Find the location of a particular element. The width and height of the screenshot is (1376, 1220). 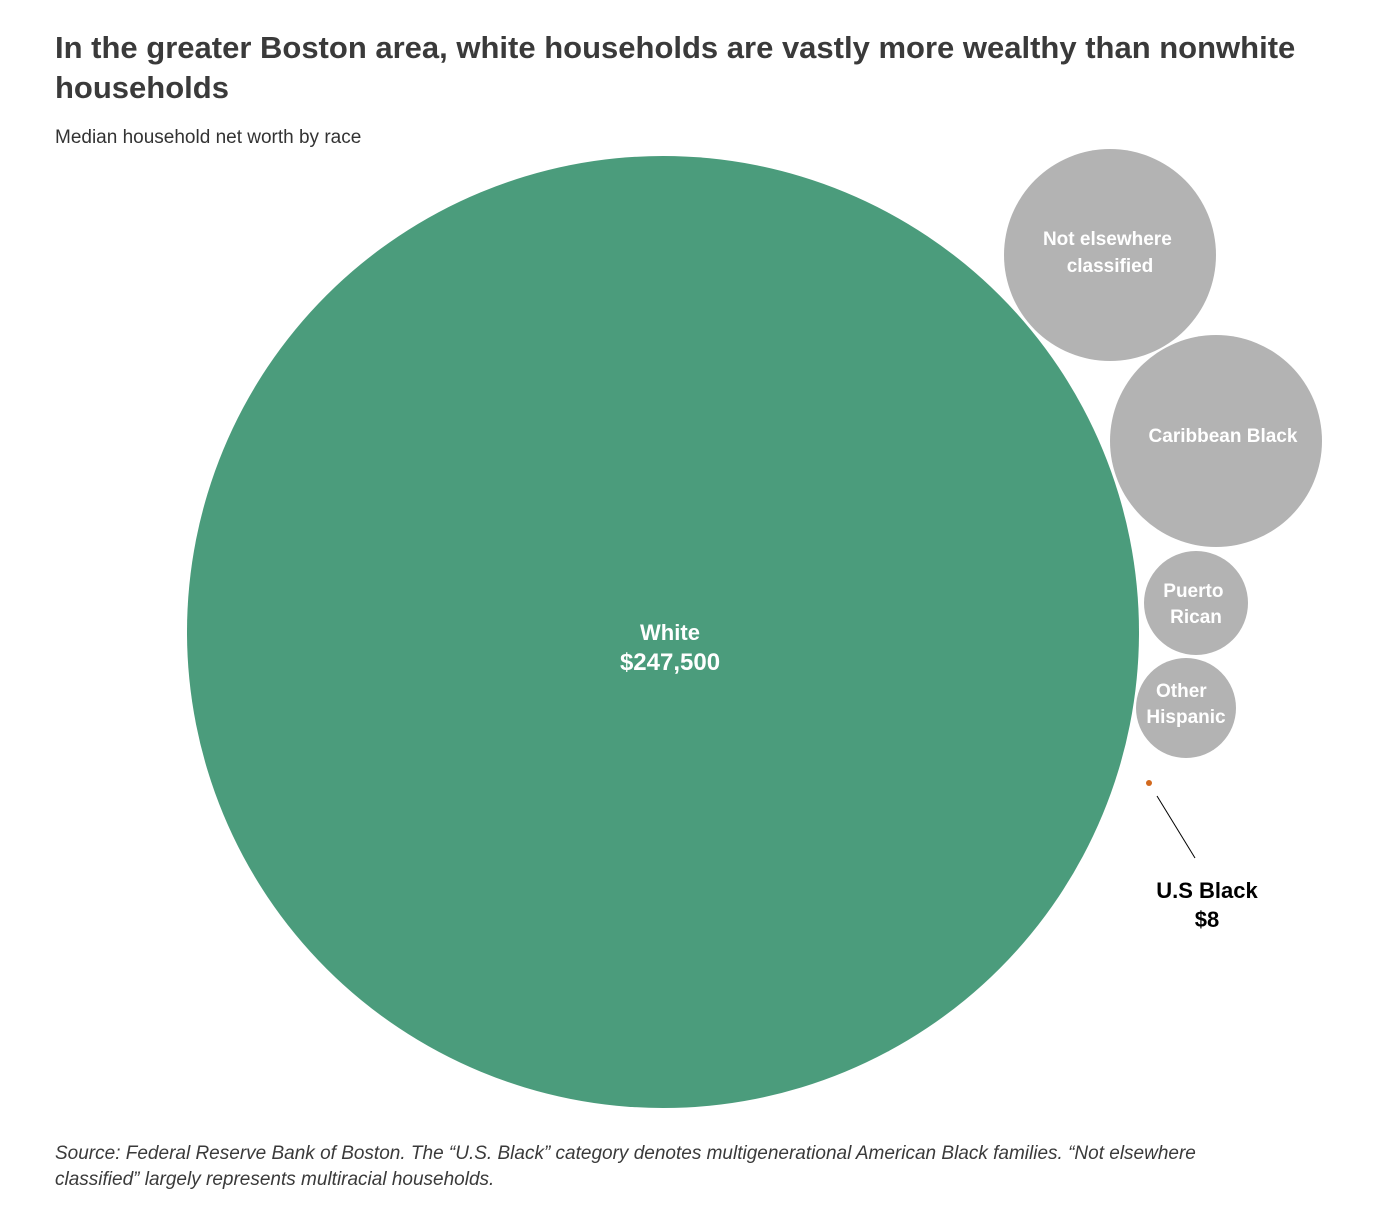

us-black-callout-value: $8 is located at coordinates (1207, 919).